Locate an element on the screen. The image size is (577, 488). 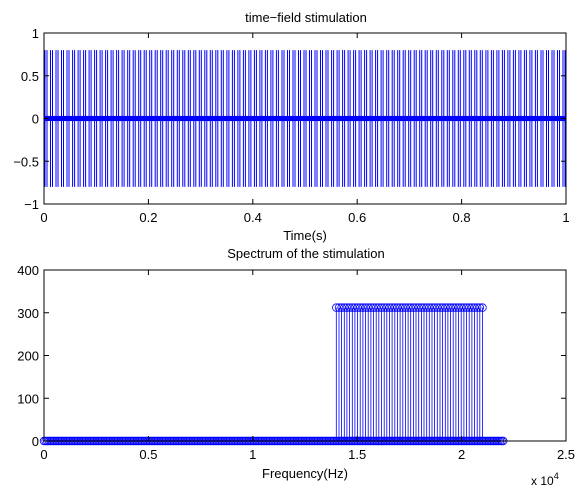
spectrum-plot-ytick-label: 100 is located at coordinates (28, 398).